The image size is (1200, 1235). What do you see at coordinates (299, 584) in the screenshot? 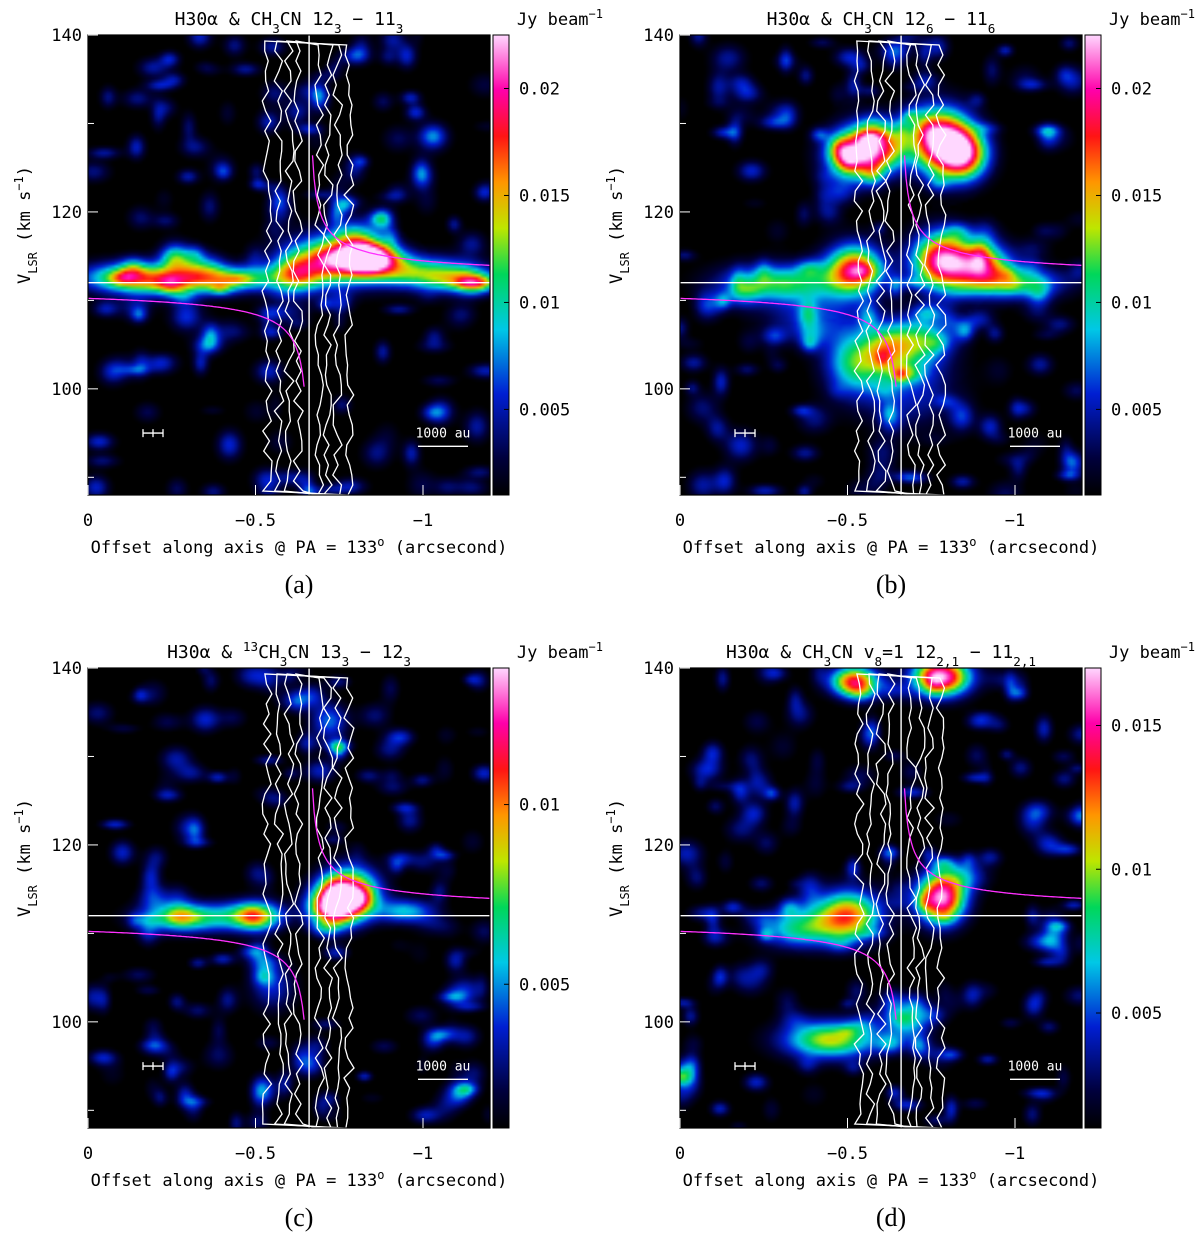
I see `panel-sub-label: (a)` at bounding box center [299, 584].